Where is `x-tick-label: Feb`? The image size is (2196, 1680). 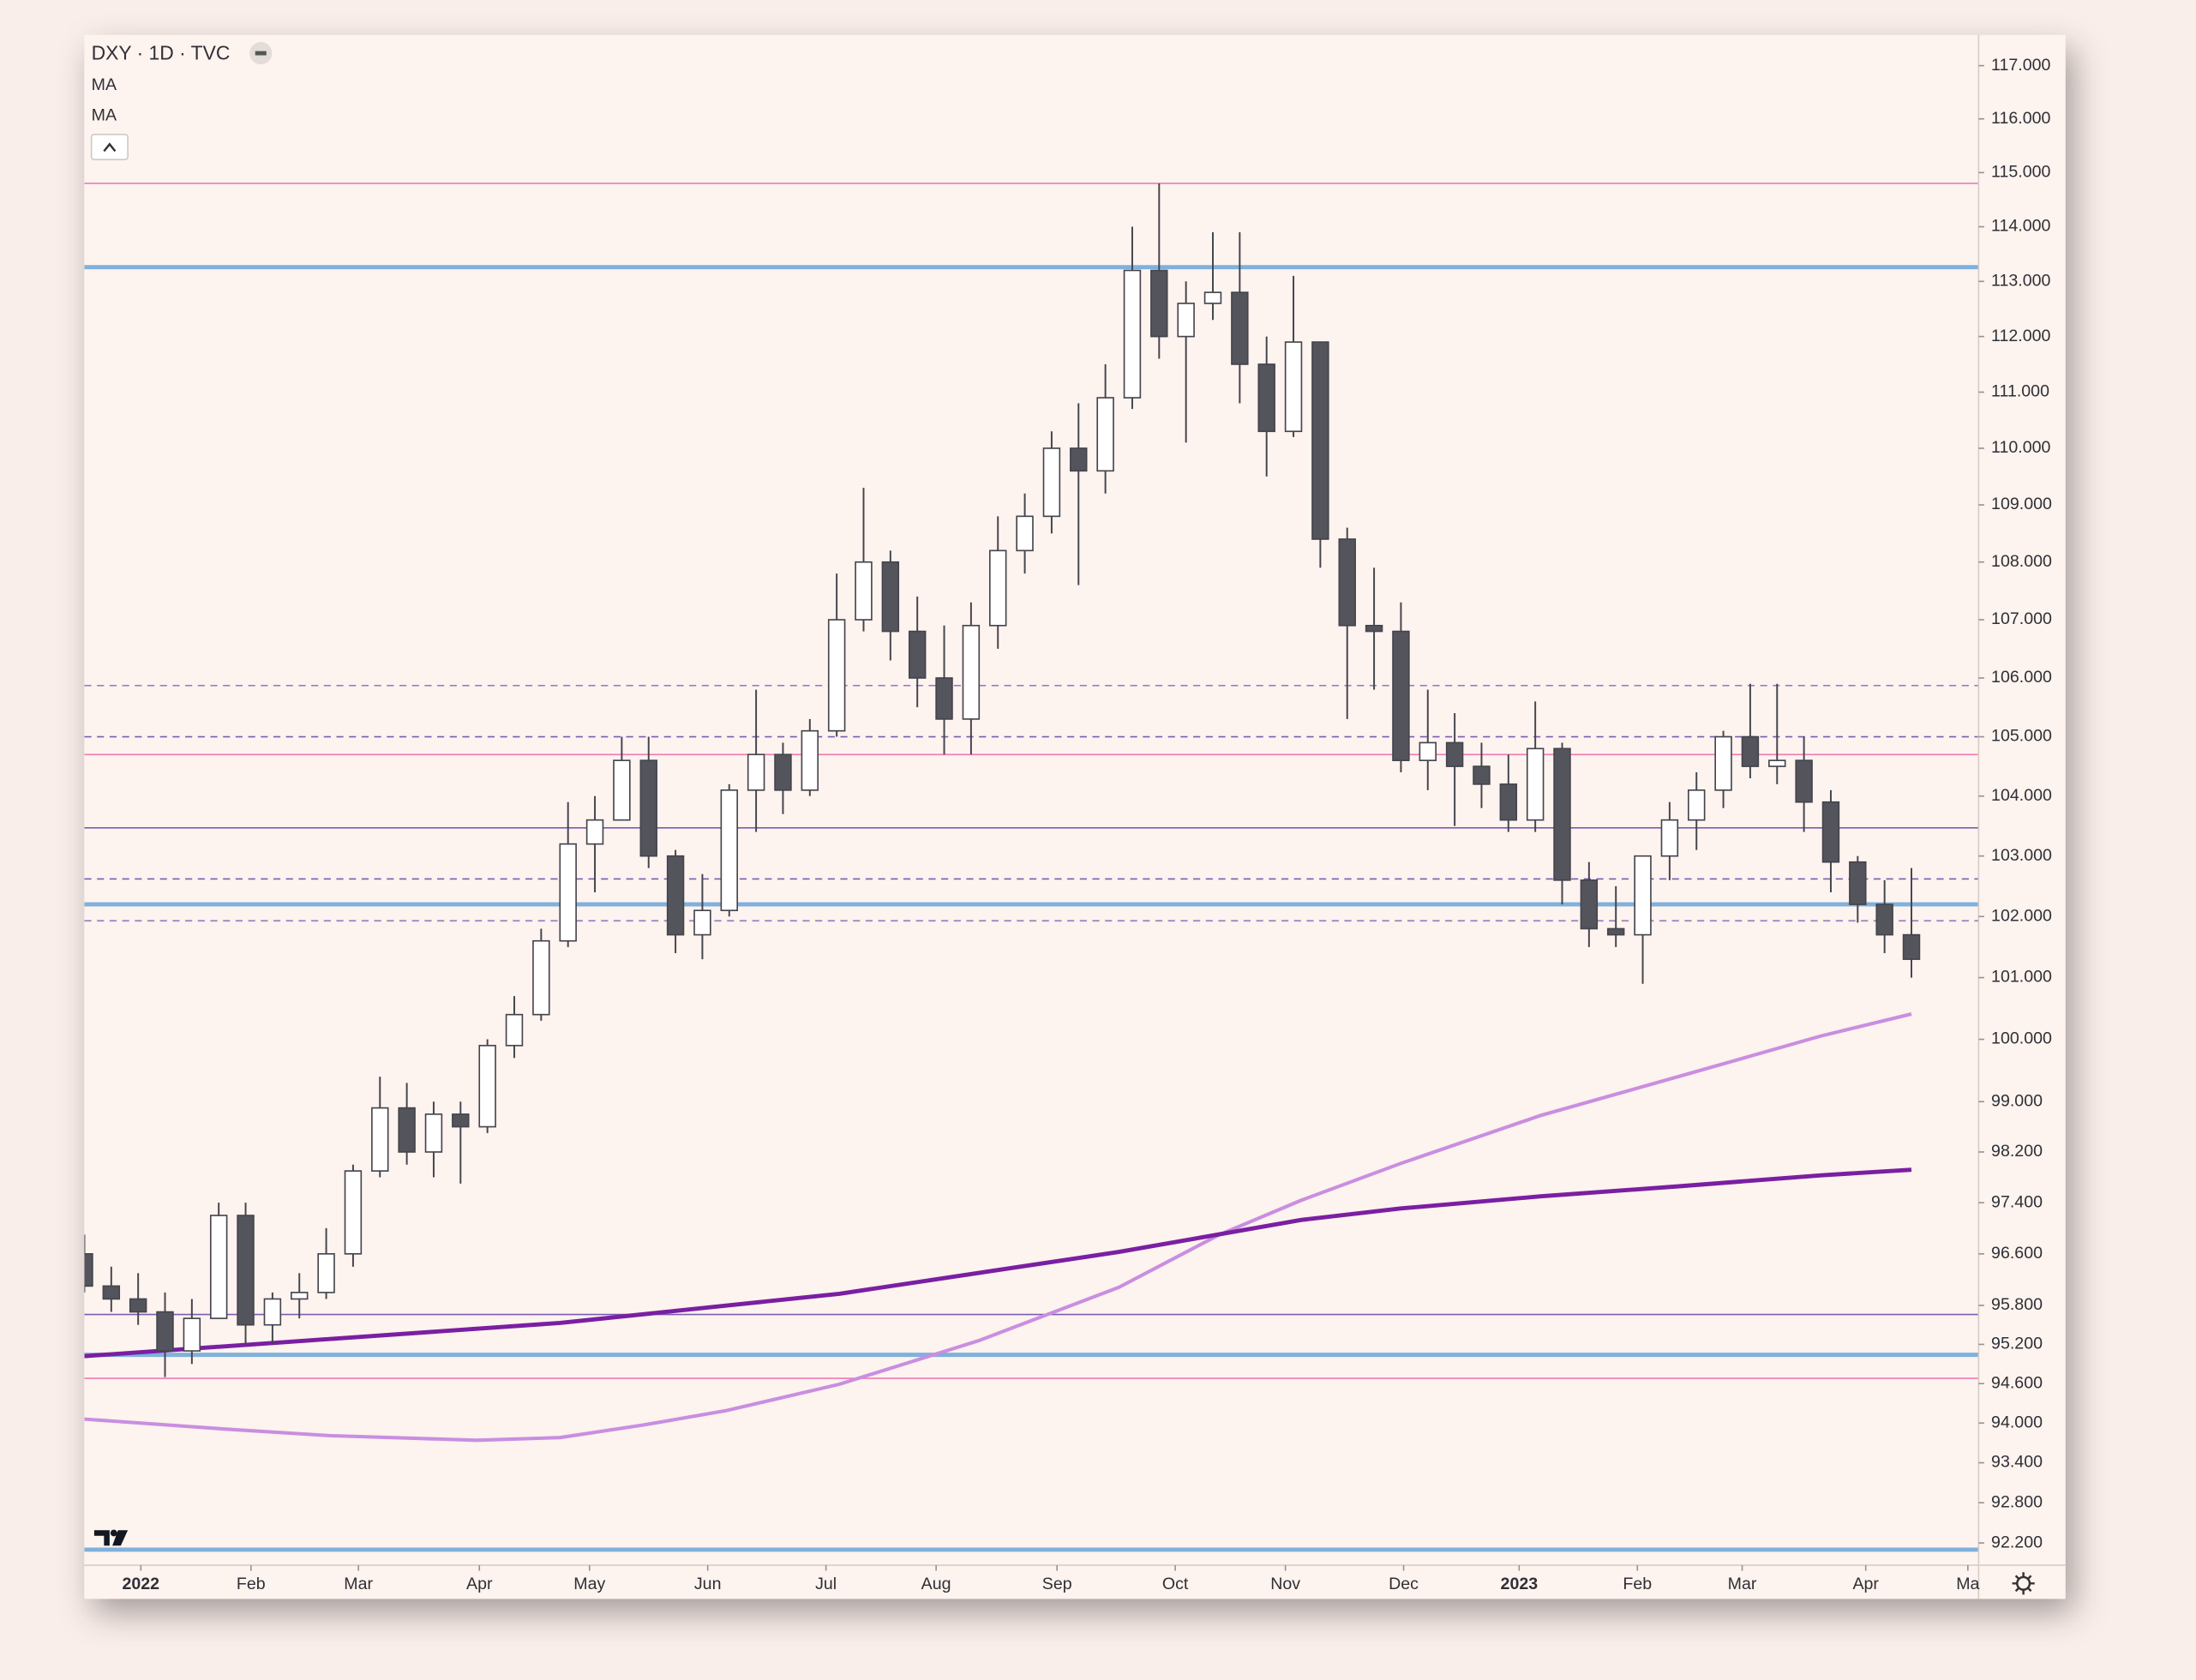 x-tick-label: Feb is located at coordinates (1637, 1584).